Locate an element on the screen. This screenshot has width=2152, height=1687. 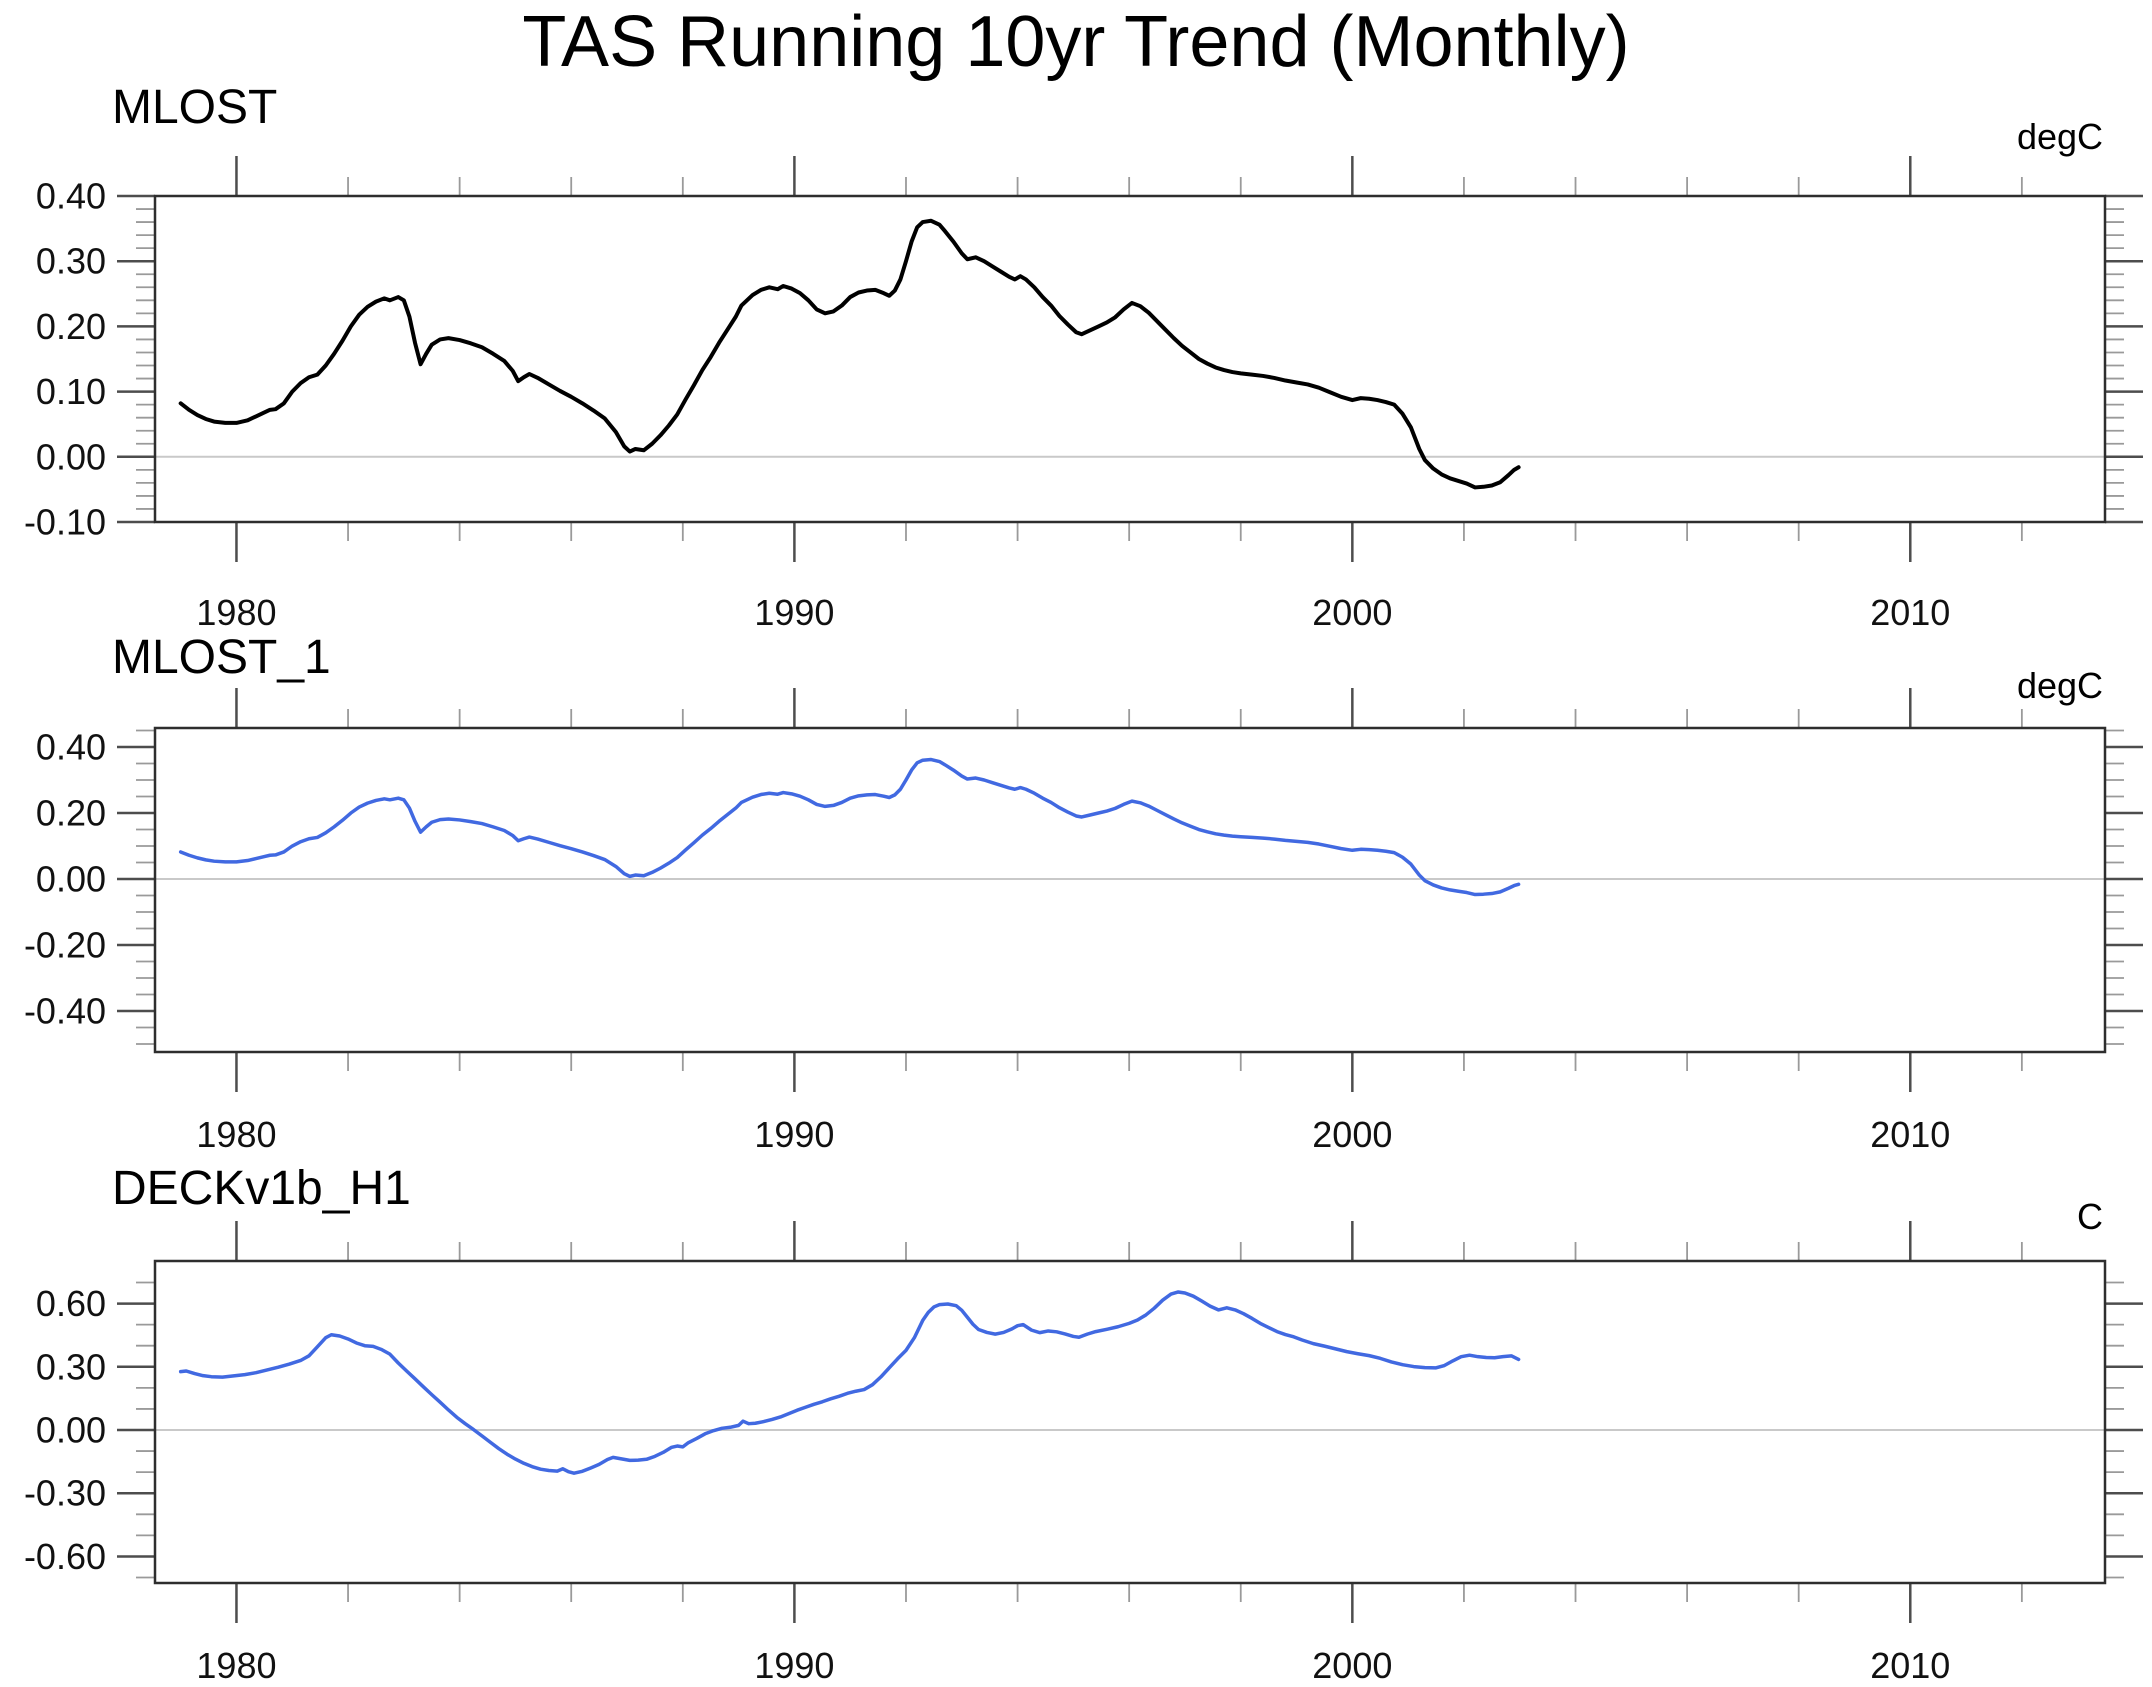
panel-2-unit-label: degC is located at coordinates (2059, 685).